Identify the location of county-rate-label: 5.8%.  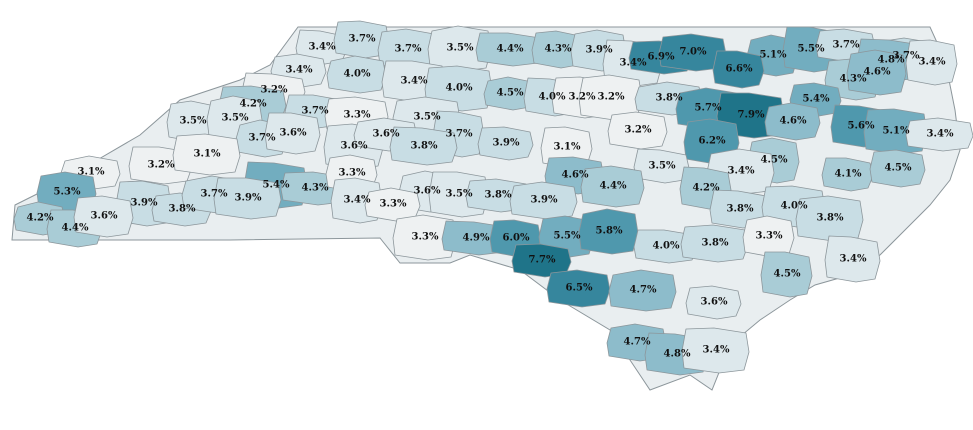
(609, 231).